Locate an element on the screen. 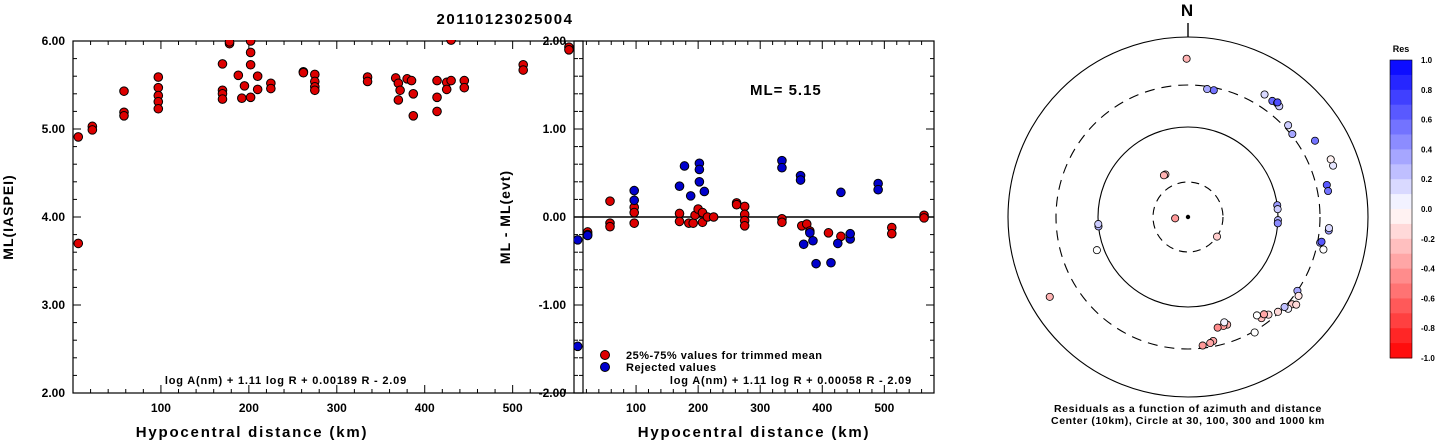 This screenshot has height=441, width=1437. y-tick-label: 1.00 is located at coordinates (555, 129).